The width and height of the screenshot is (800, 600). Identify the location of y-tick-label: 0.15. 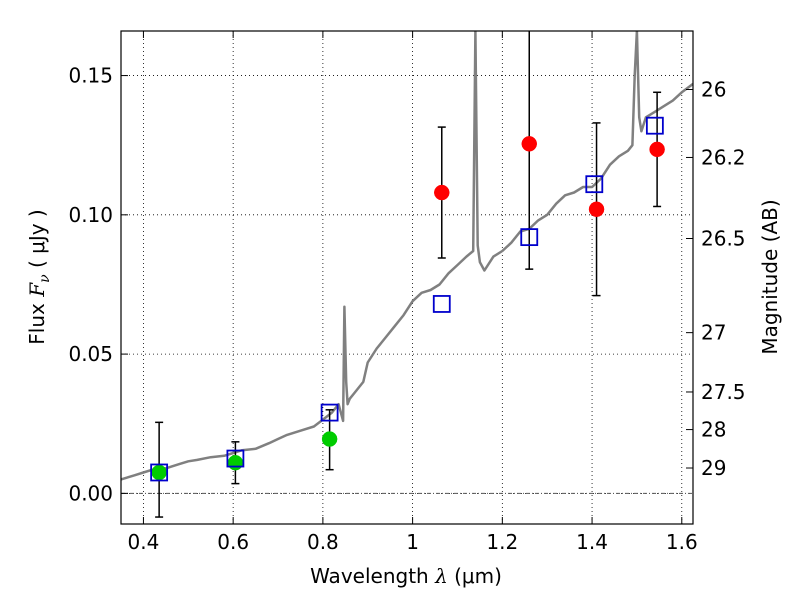
(90, 76).